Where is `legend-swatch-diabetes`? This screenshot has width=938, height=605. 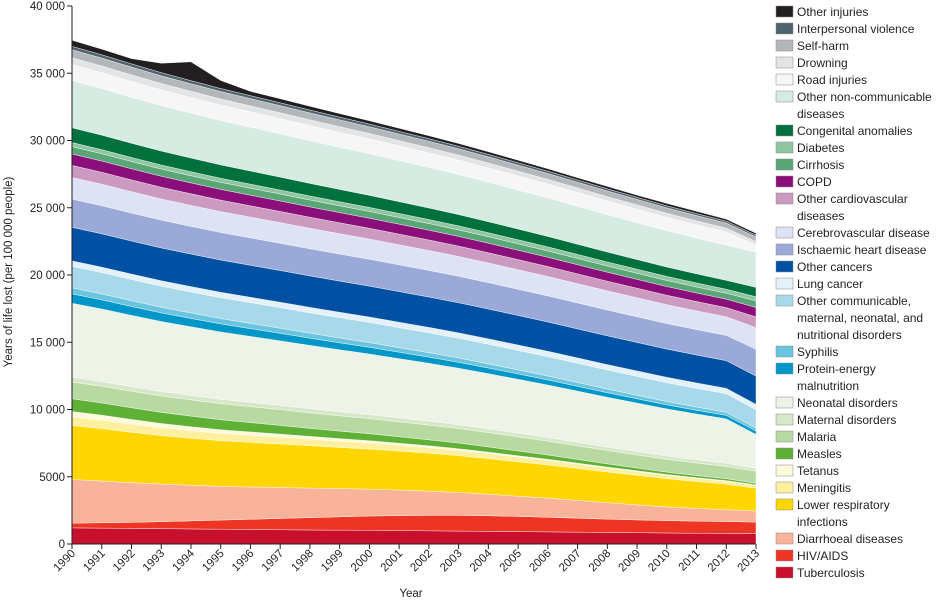 legend-swatch-diabetes is located at coordinates (784, 147).